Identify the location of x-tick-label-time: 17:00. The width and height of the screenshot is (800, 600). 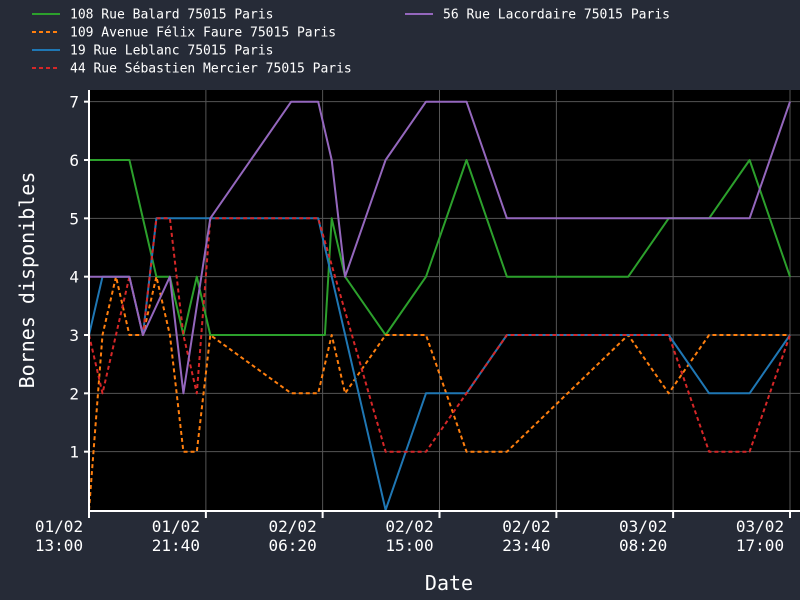
(760, 545).